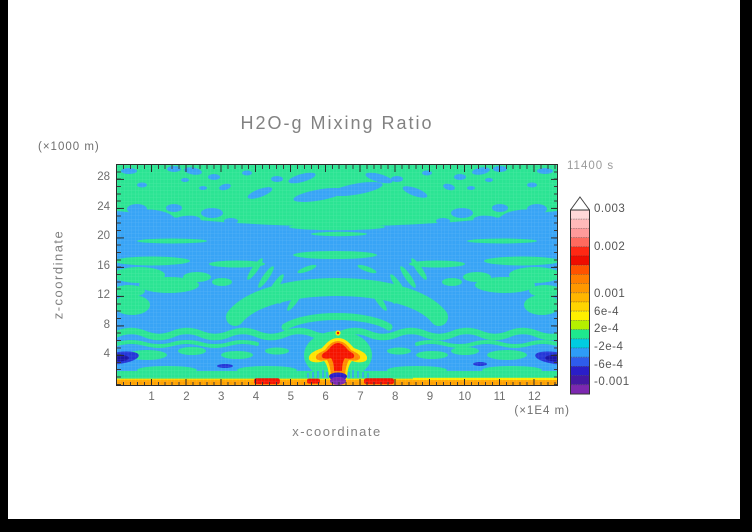 Image resolution: width=752 pixels, height=532 pixels. What do you see at coordinates (58, 274) in the screenshot?
I see `y-axis-title: z-coordinate` at bounding box center [58, 274].